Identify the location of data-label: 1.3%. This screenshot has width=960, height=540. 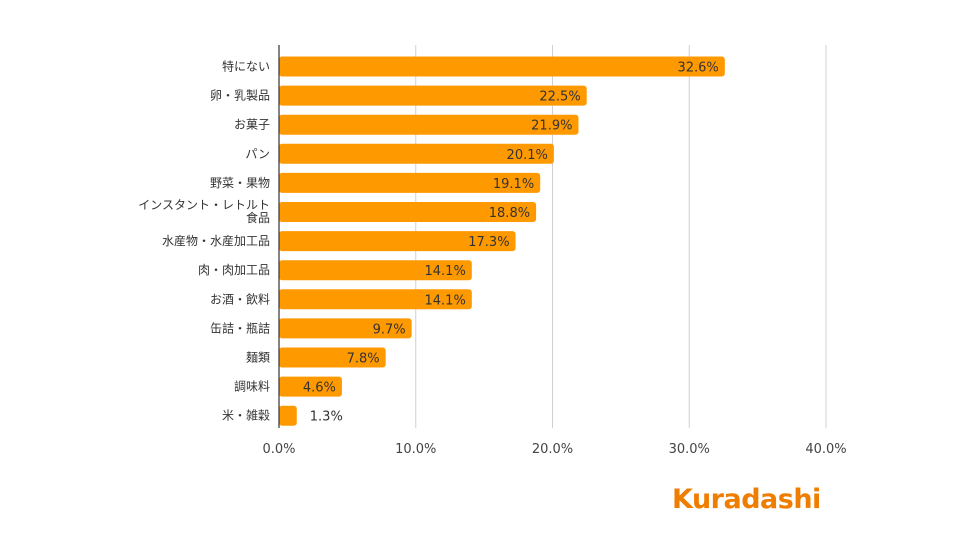
(326, 417).